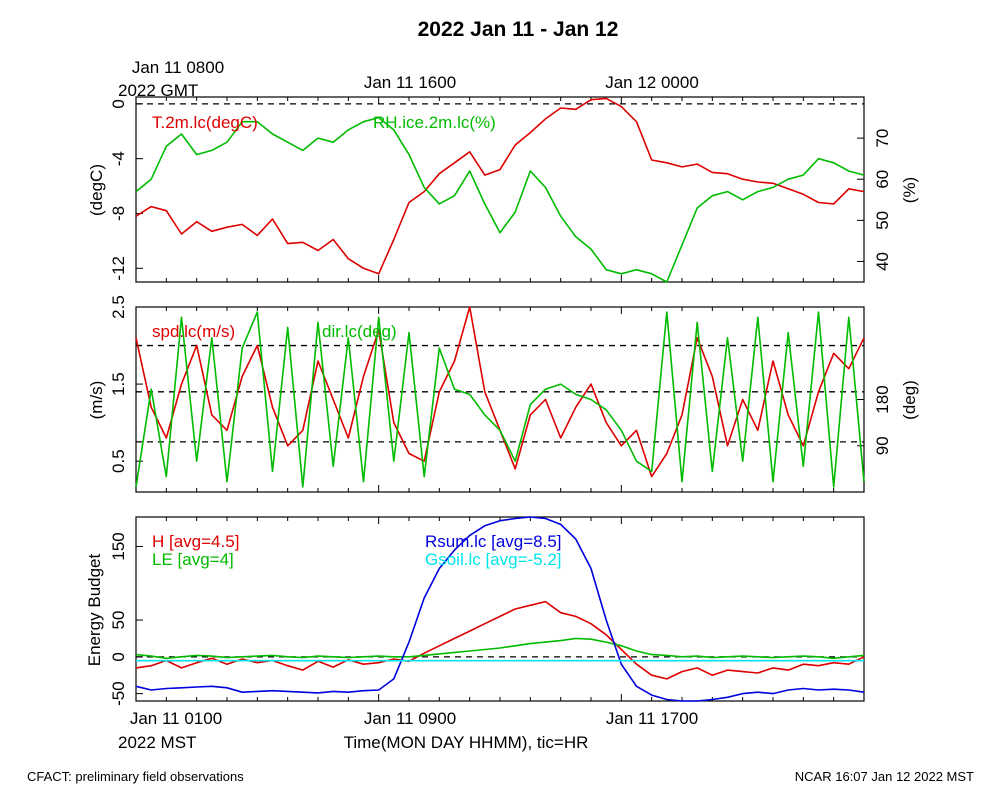 Image resolution: width=1000 pixels, height=800 pixels. Describe the element at coordinates (158, 90) in the screenshot. I see `top-axis-year: 2022 GMT` at that location.